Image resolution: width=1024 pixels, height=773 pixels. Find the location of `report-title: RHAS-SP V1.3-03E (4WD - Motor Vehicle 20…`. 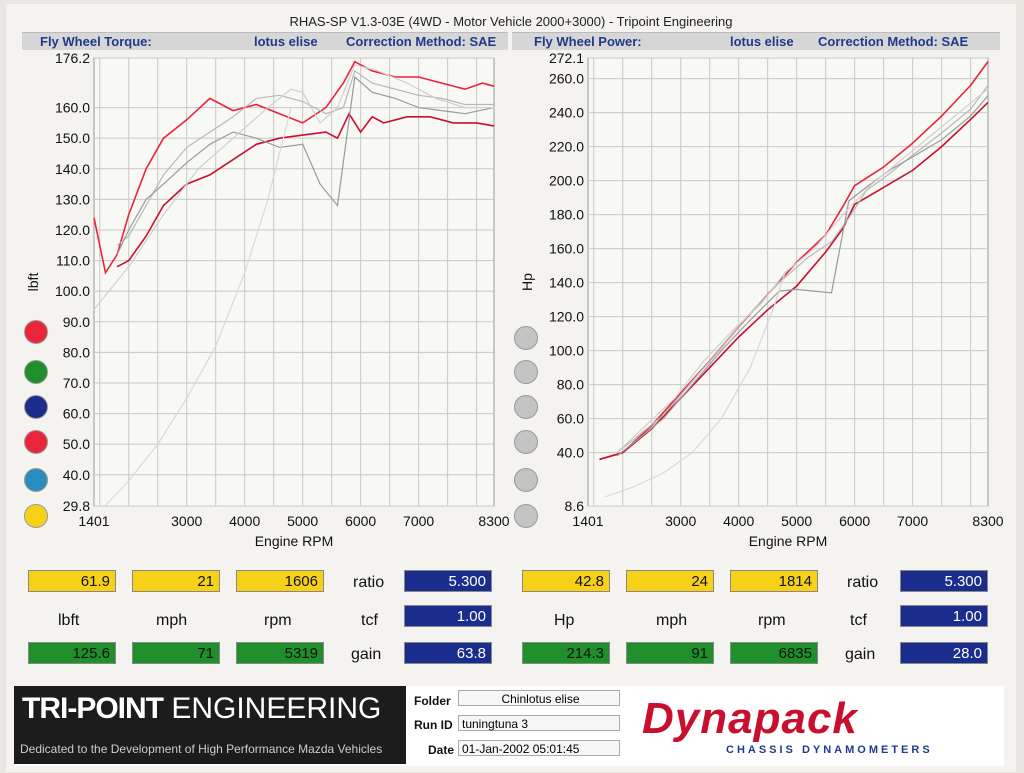

report-title: RHAS-SP V1.3-03E (4WD - Motor Vehicle 20… is located at coordinates (511, 21).